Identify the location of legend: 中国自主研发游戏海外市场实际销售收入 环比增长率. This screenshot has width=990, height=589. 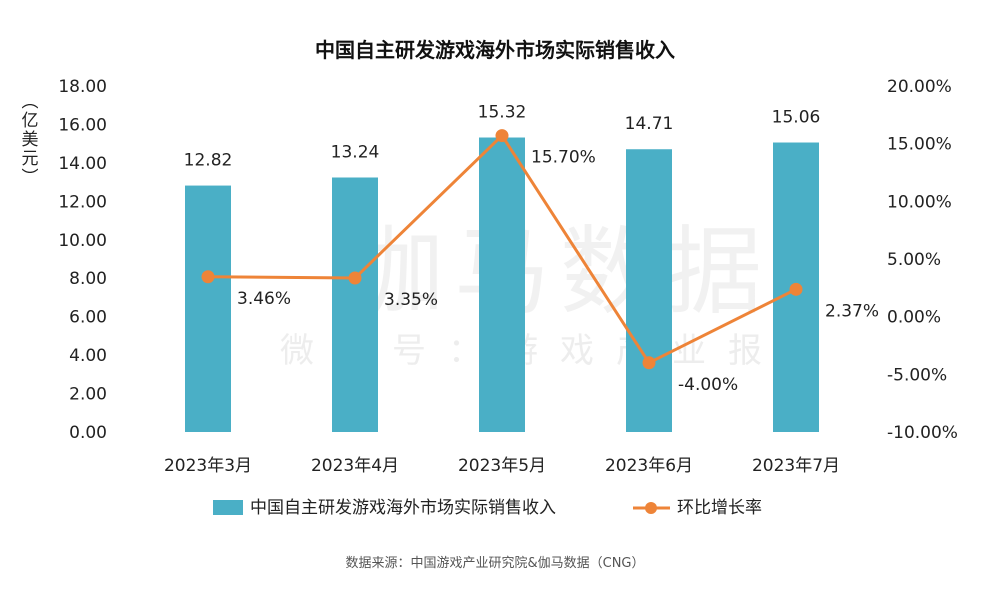
(487, 508).